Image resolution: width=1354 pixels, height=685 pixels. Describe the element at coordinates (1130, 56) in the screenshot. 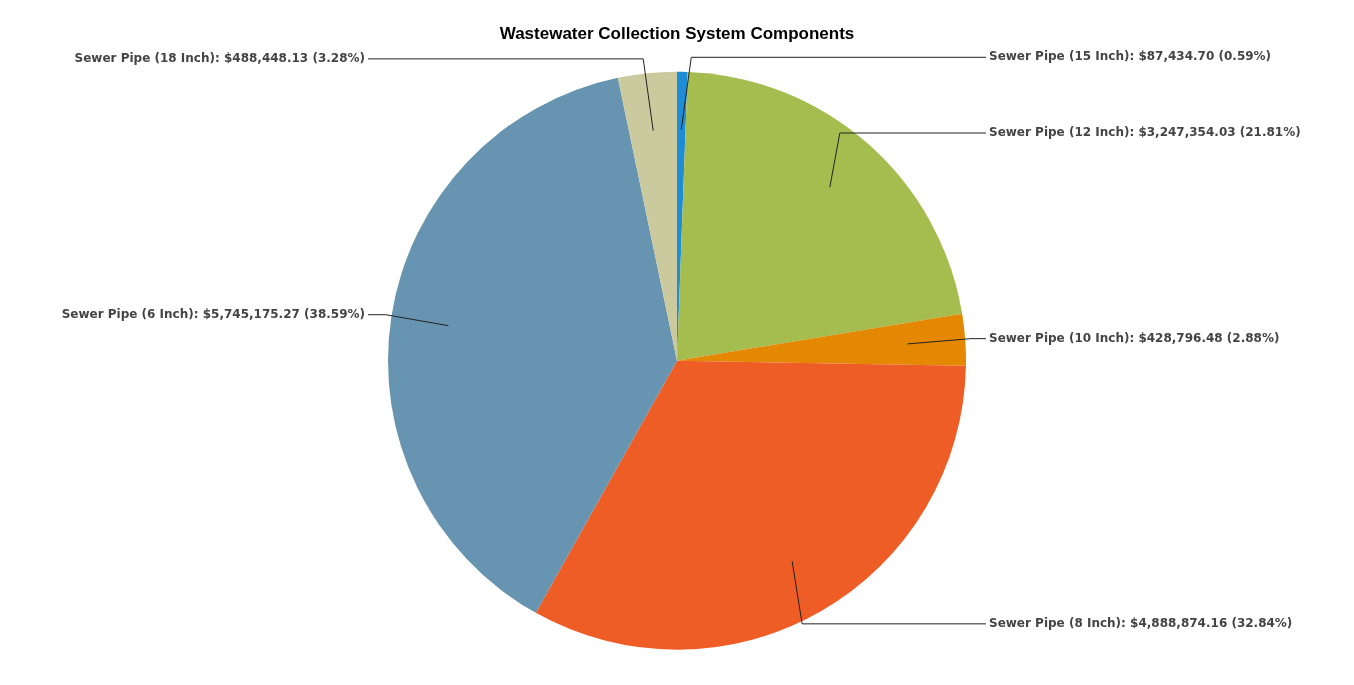

I see `slice-label: Sewer Pipe (15 Inch): $87,434.70 (0.59%)` at that location.